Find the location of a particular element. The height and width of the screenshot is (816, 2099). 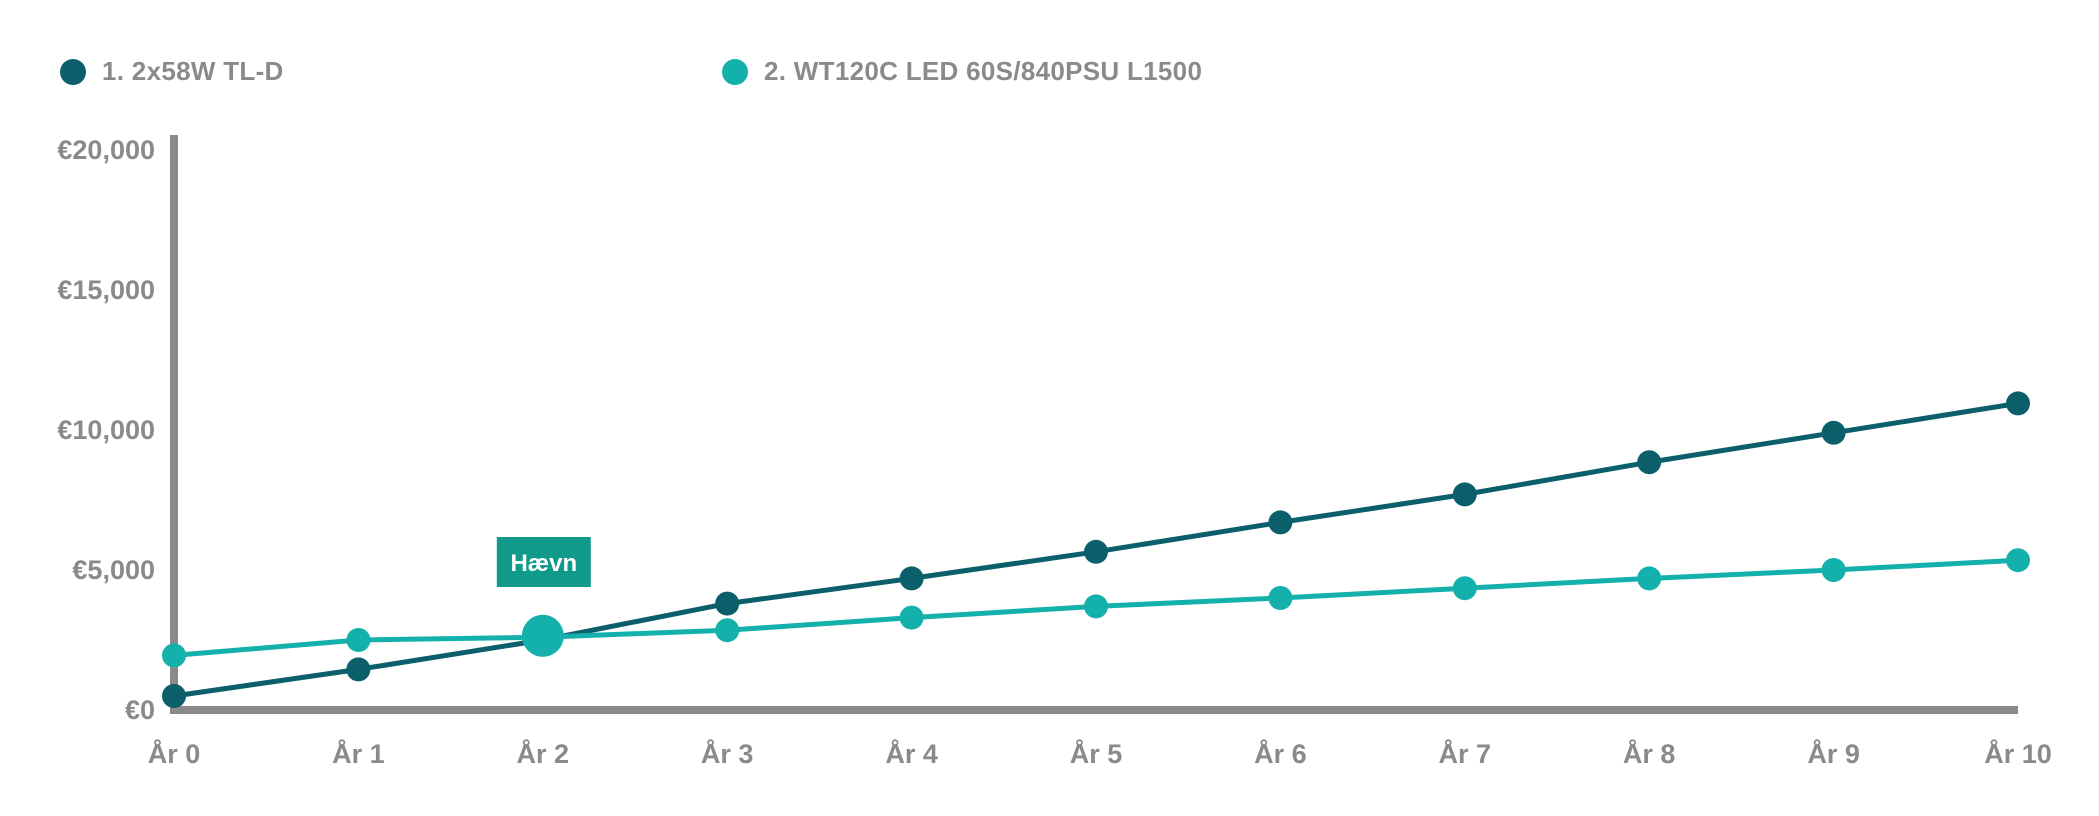

breakeven-label: Hævn is located at coordinates (543, 563).